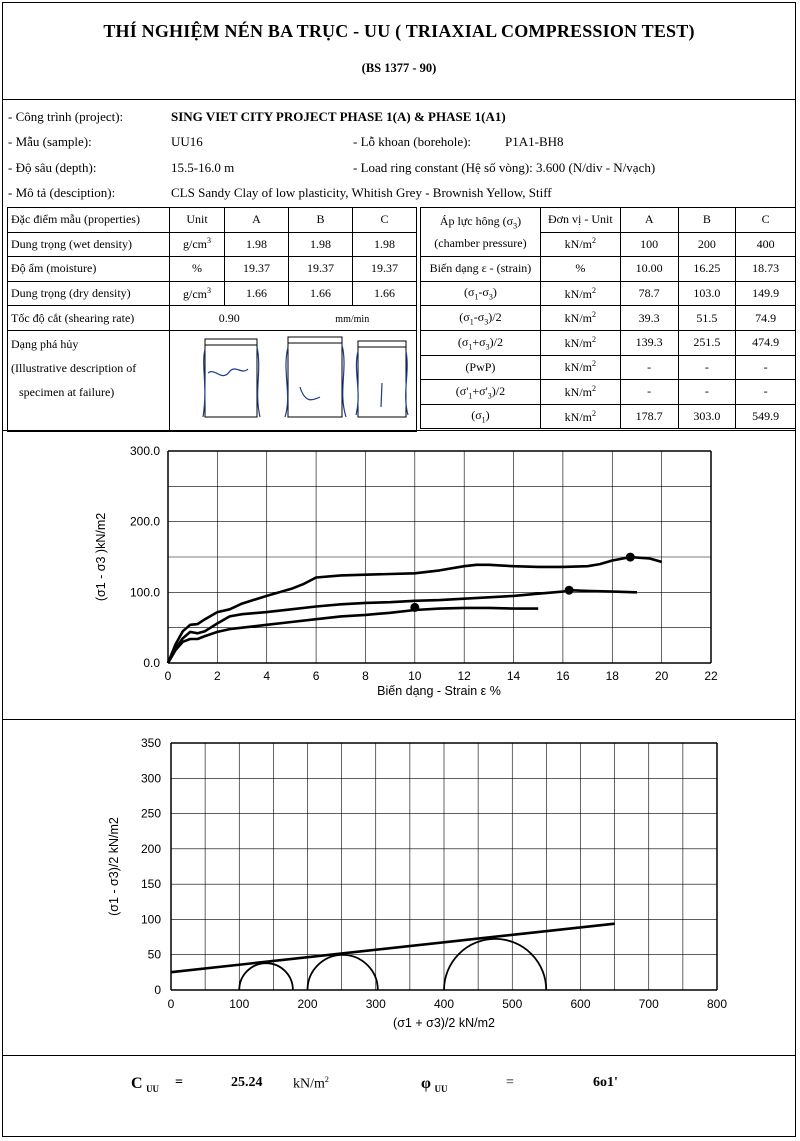  Describe the element at coordinates (649, 416) in the screenshot. I see `sigma1-a: 178.7` at that location.